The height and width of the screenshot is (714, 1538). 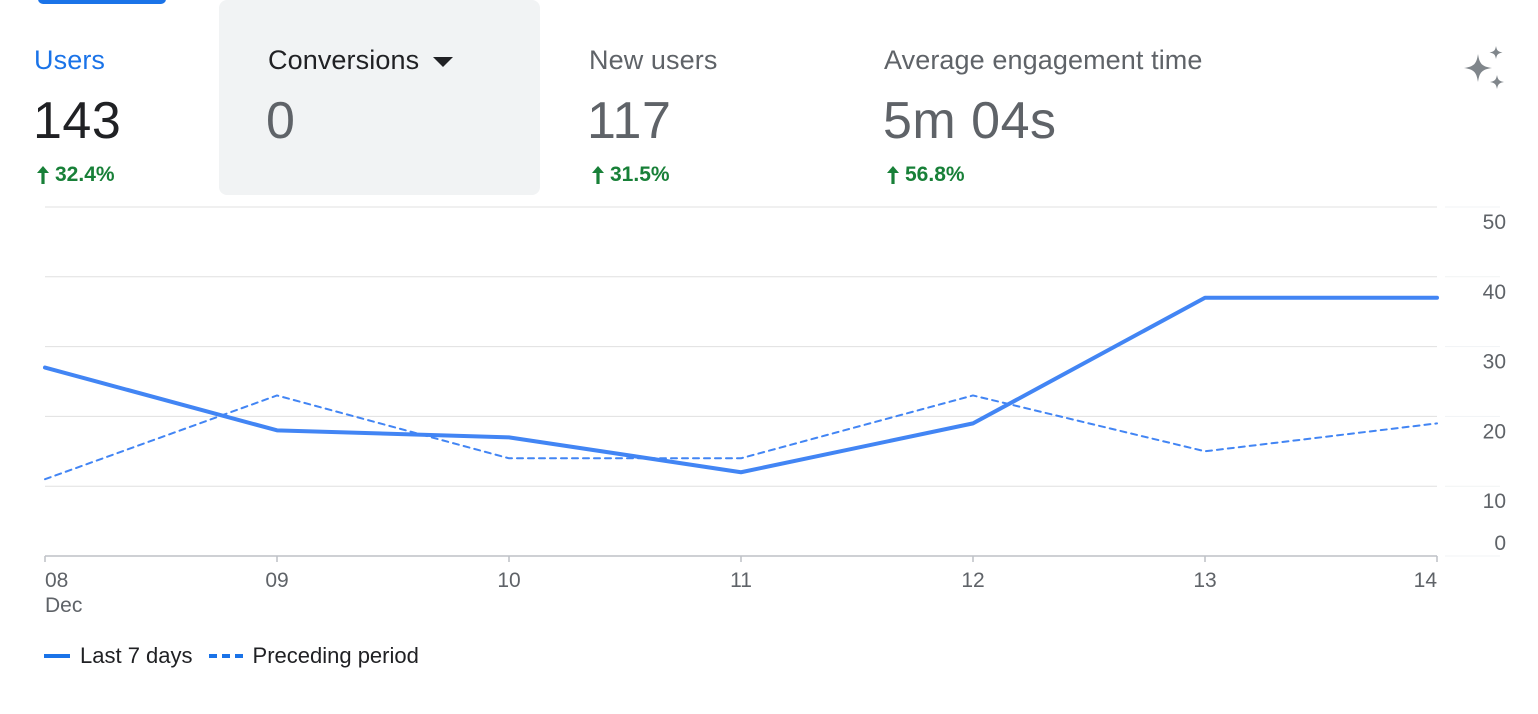 What do you see at coordinates (56, 580) in the screenshot?
I see `x-tick-label: 08` at bounding box center [56, 580].